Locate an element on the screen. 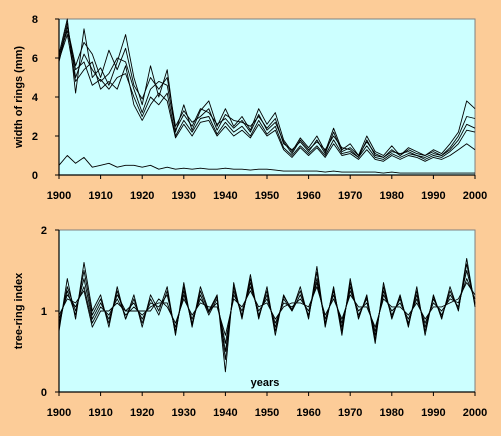  y-axis-label: width of rings (mm) is located at coordinates (19, 97).